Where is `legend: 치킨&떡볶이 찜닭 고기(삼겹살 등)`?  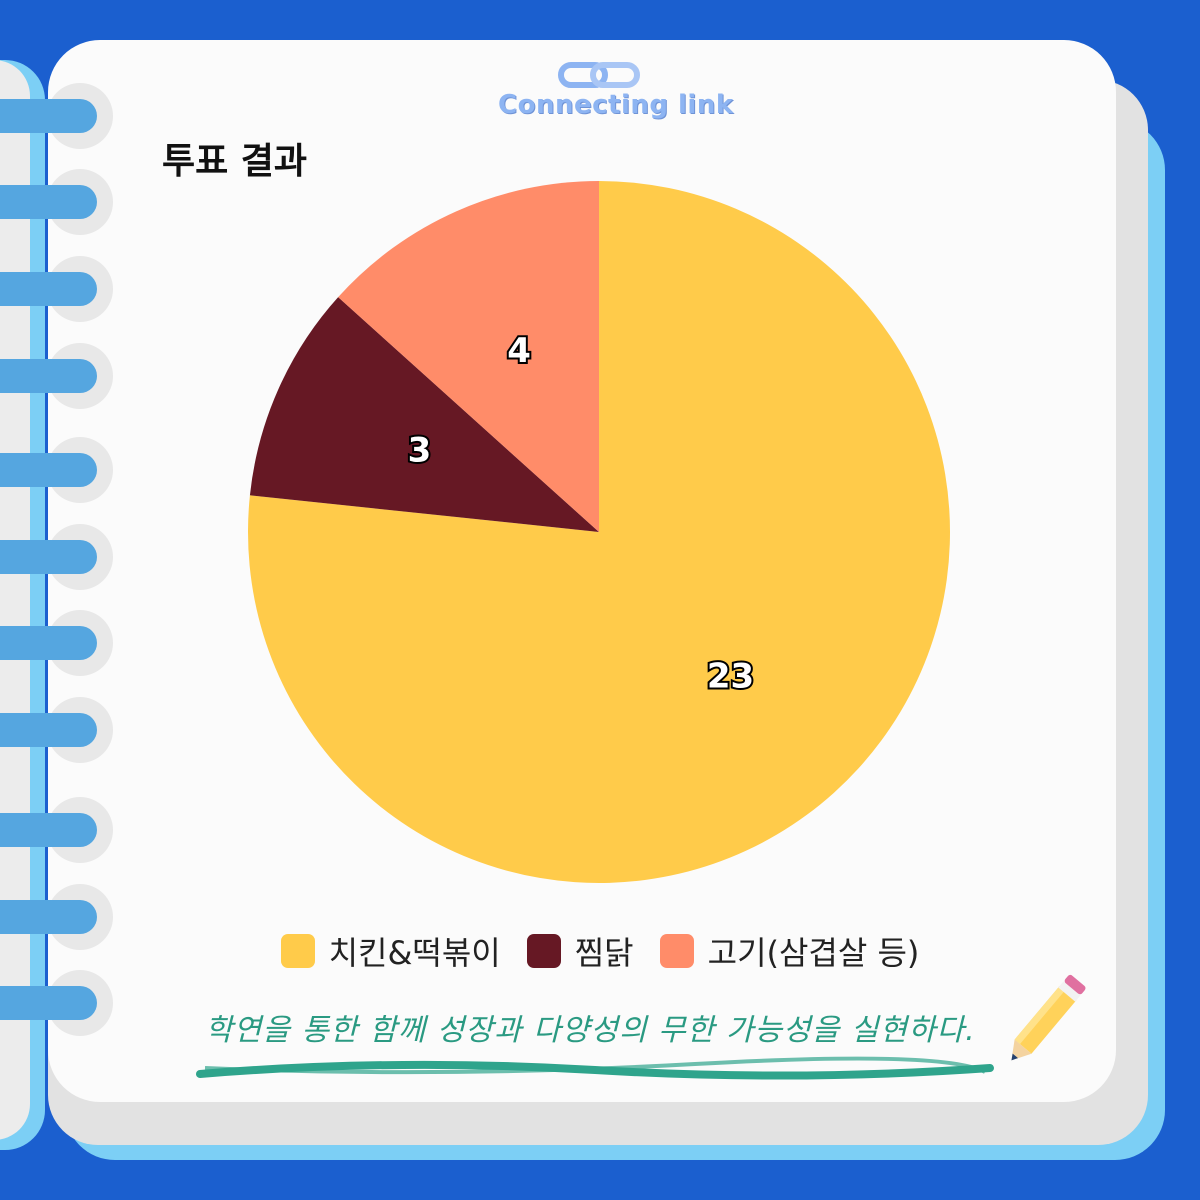 legend: 치킨&떡볶이 찜닭 고기(삼겹살 등) is located at coordinates (600, 951).